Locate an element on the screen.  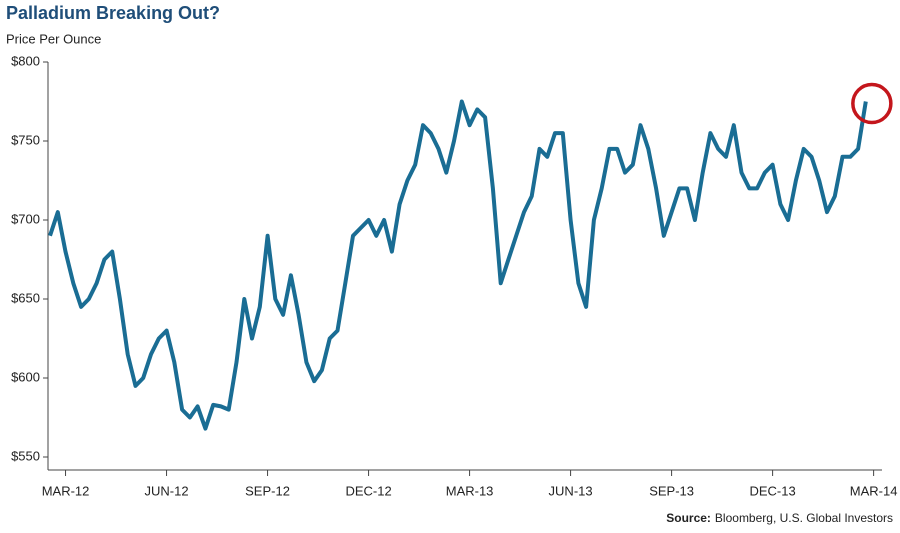
y-tick-label: $800 is located at coordinates (25, 60).